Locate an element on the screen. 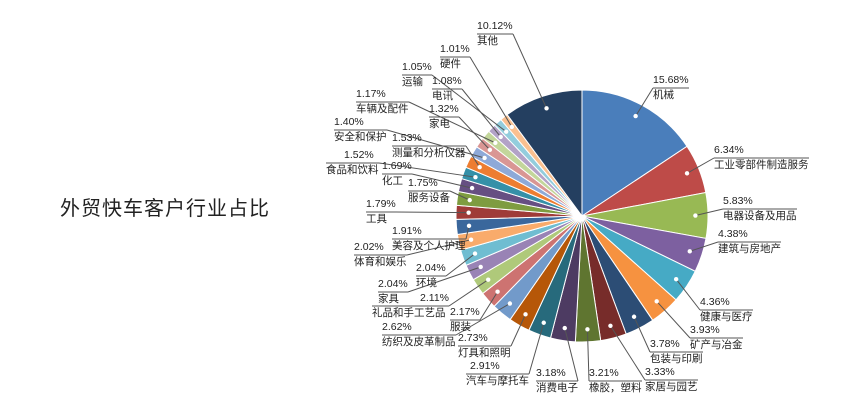  slice-name: 包装与印刷 is located at coordinates (676, 359).